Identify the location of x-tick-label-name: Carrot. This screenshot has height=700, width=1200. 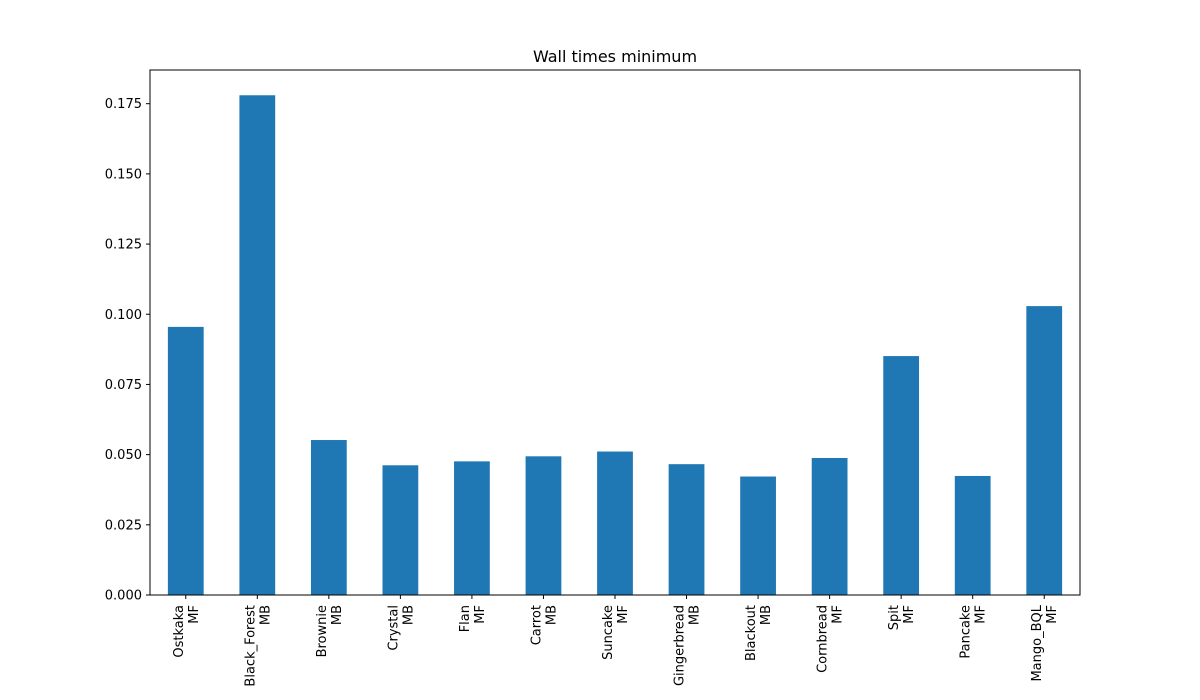
(536, 625).